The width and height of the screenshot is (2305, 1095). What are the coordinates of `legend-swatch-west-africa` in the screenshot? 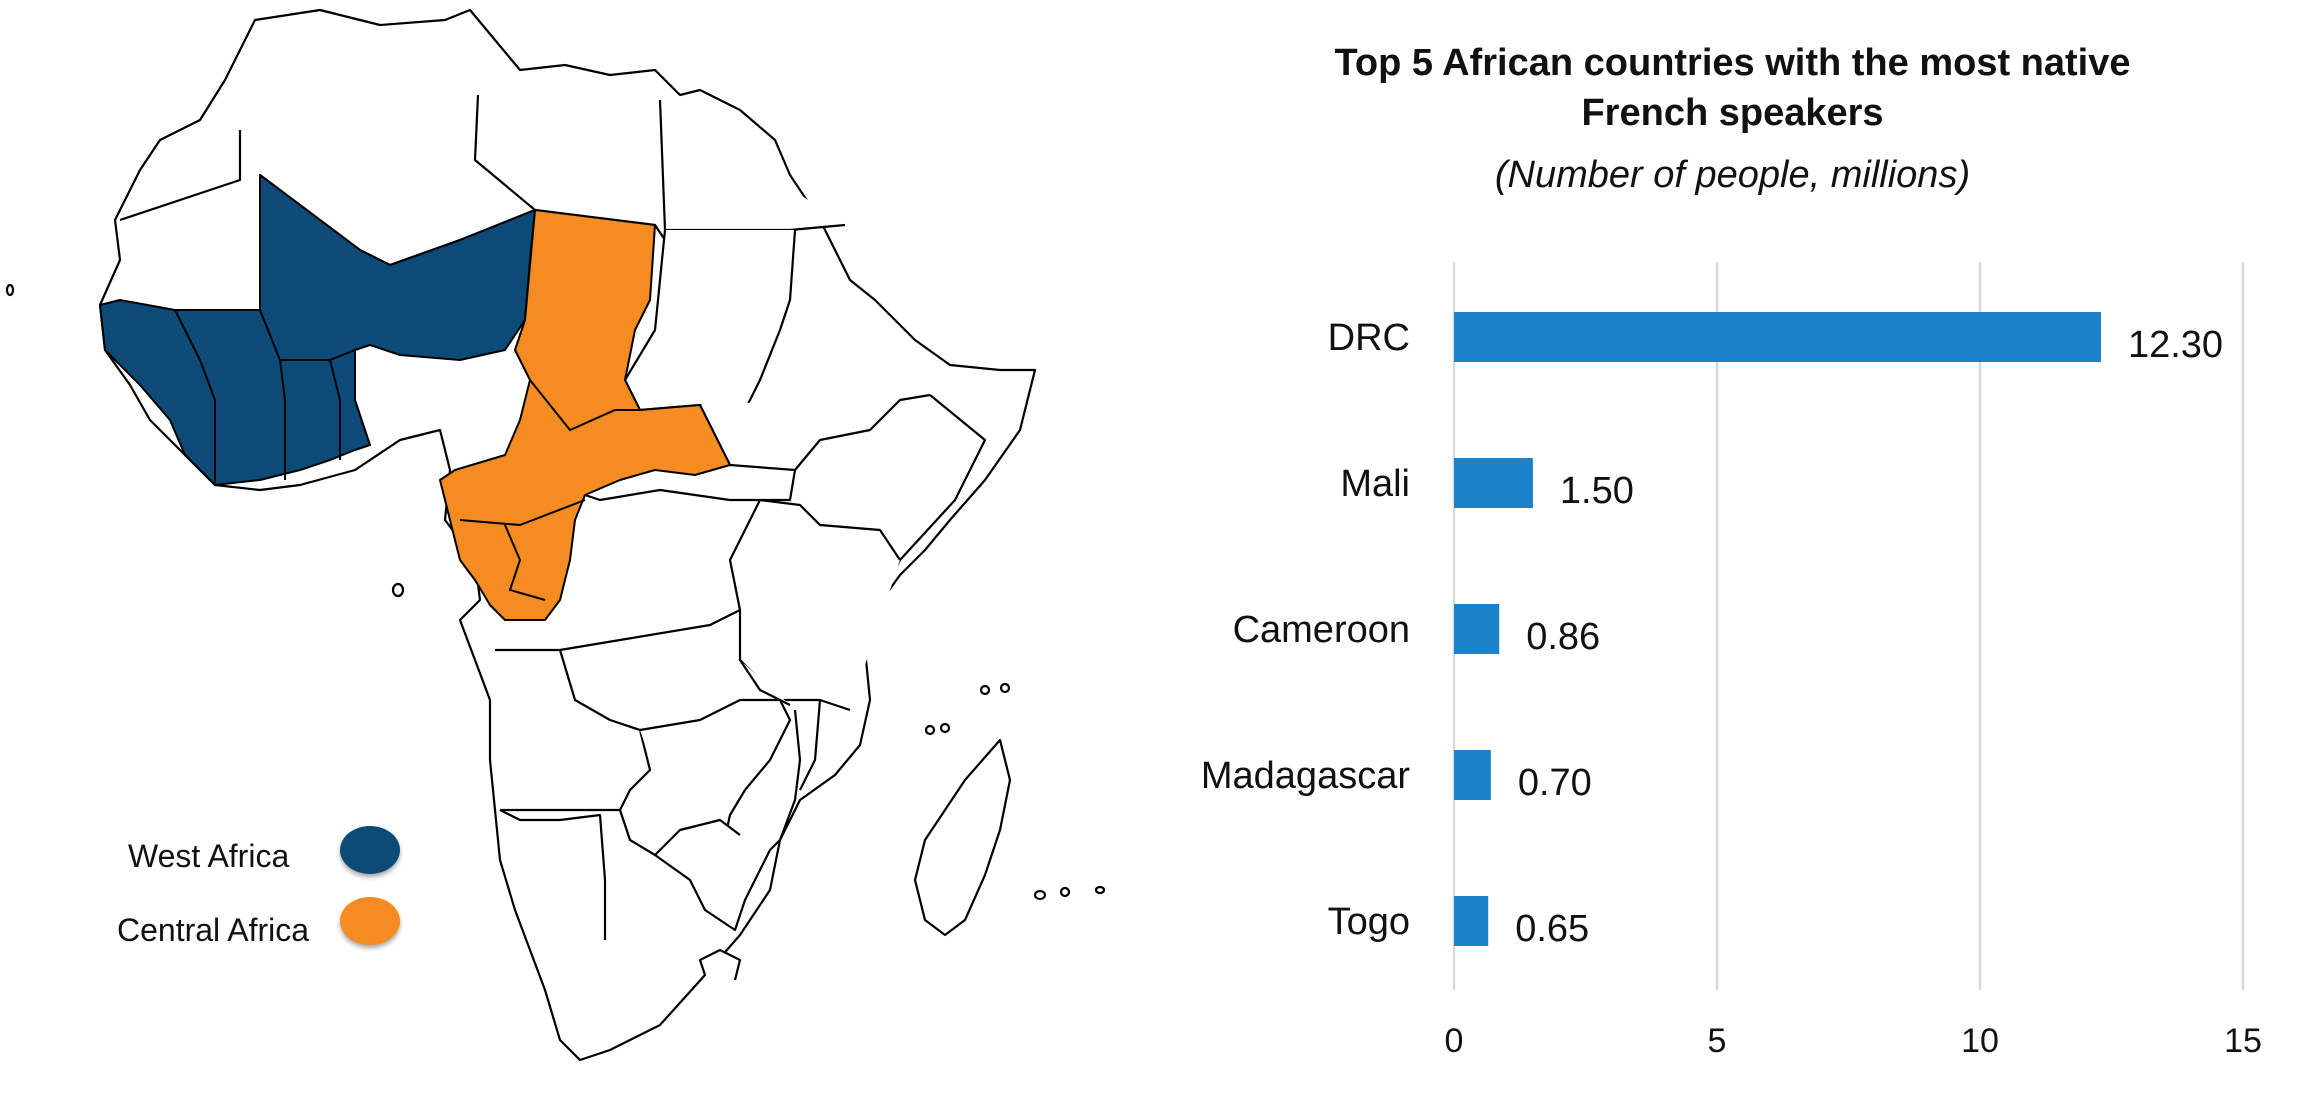 It's located at (370, 850).